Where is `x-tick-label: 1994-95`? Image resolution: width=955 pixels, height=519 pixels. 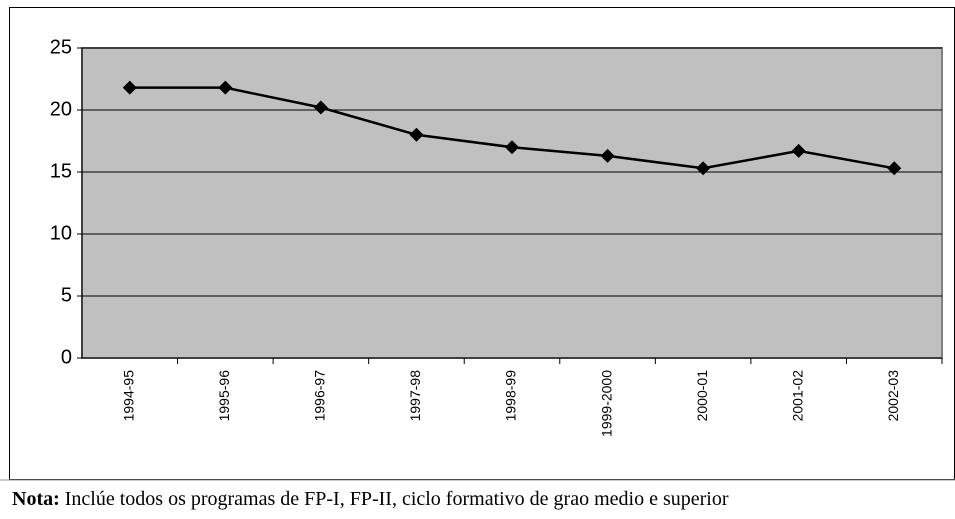
x-tick-label: 1994-95 is located at coordinates (128, 396).